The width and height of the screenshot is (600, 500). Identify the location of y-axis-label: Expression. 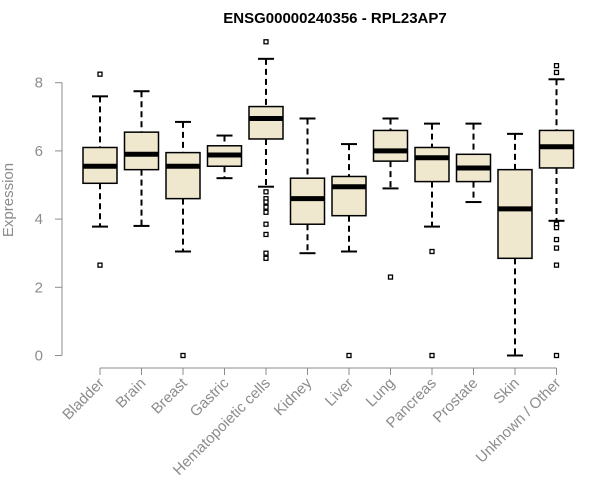
(8, 200).